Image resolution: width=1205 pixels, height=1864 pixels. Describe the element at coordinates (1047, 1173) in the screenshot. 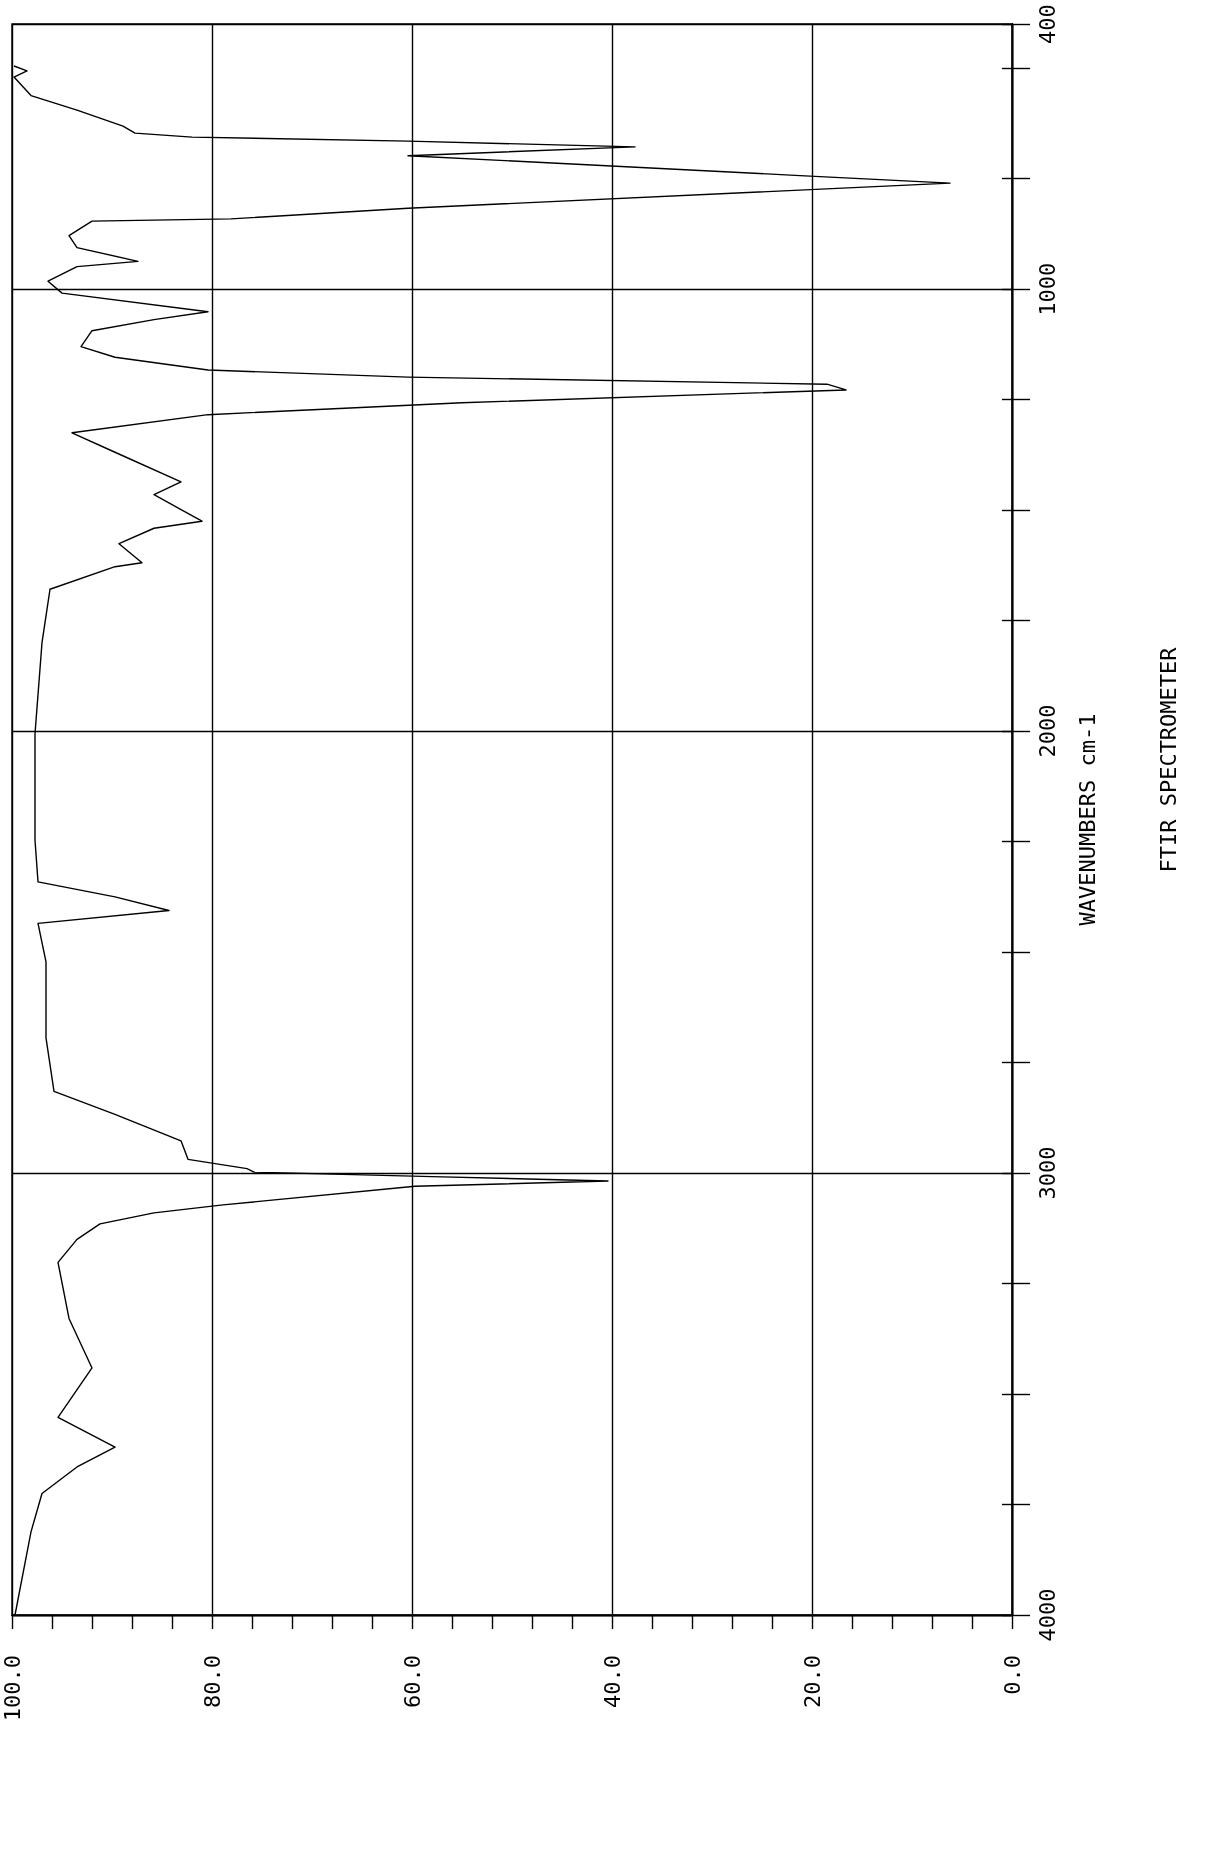

I see `y-tick-label: 3000` at that location.